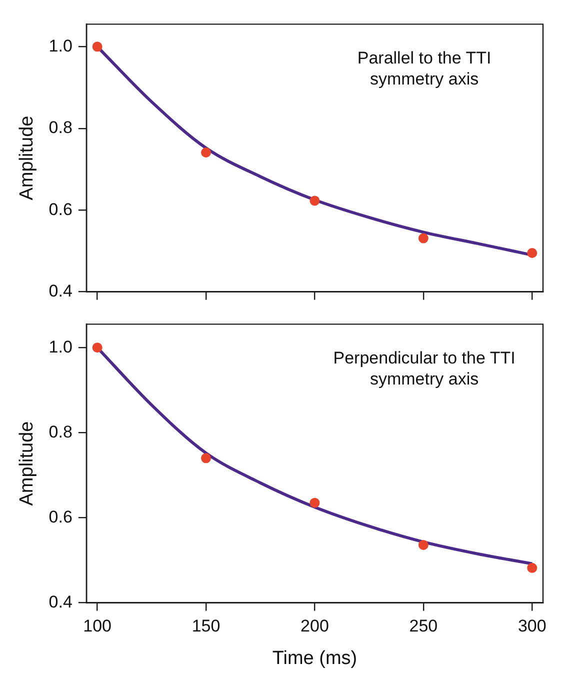 This screenshot has width=569, height=687. I want to click on x-tick-label: 250, so click(423, 626).